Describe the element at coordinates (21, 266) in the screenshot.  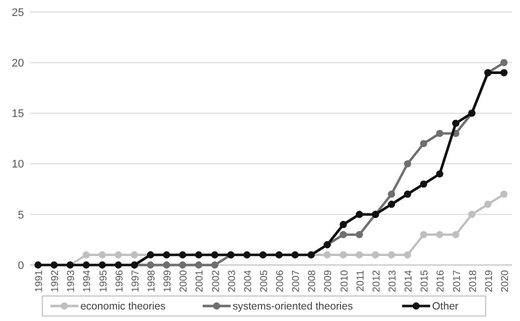
I see `y-tick-label: 0` at that location.